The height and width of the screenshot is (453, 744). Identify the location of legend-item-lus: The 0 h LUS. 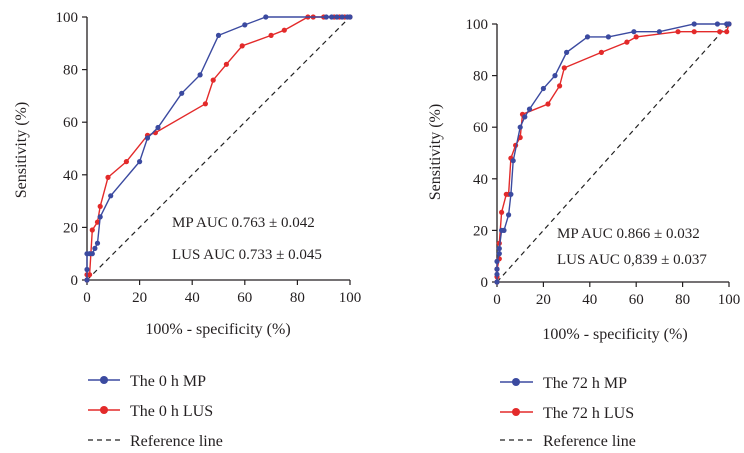
(150, 411).